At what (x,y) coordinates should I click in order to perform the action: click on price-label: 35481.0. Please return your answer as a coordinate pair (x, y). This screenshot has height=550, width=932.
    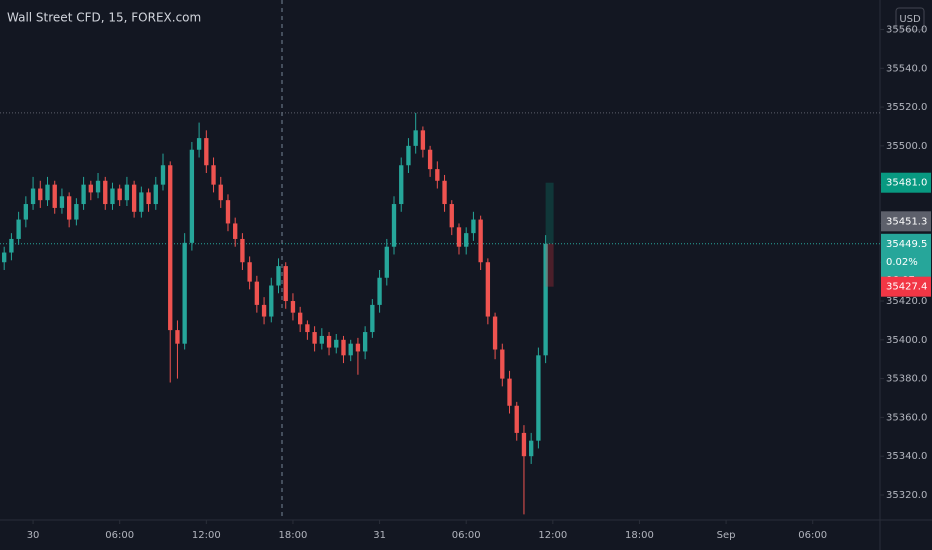
    Looking at the image, I should click on (906, 183).